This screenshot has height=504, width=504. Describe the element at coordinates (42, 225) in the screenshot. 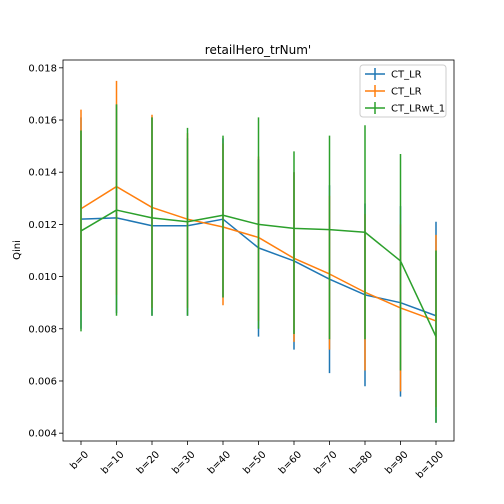

I see `y-tick-label: 0.012` at that location.